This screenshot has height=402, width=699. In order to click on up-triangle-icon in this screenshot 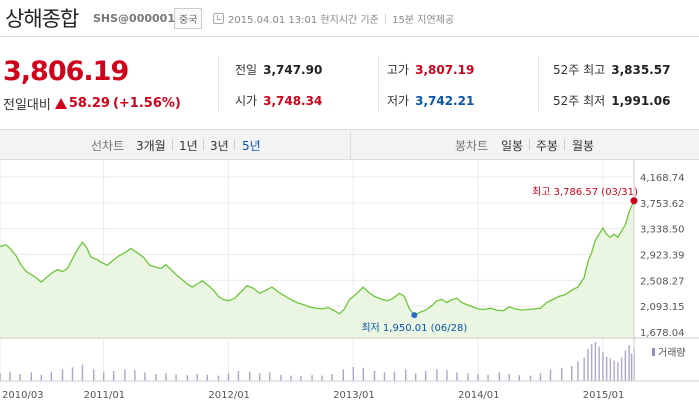, I will do `click(60, 103)`.